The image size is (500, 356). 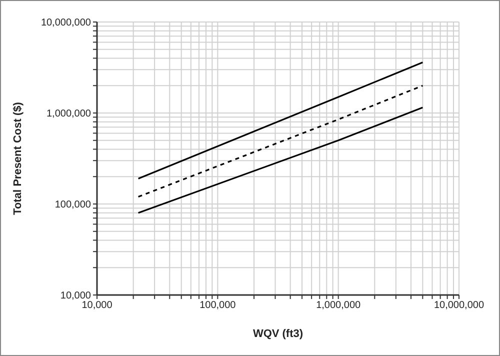 What do you see at coordinates (218, 306) in the screenshot?
I see `x-tick-label: 100,000` at bounding box center [218, 306].